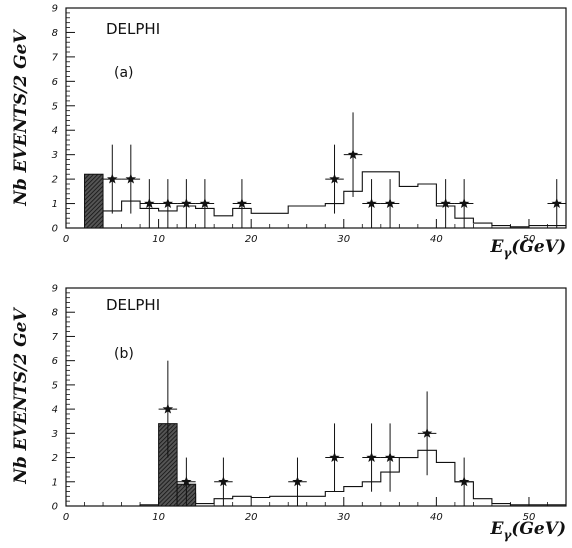 The height and width of the screenshot is (548, 572). Describe the element at coordinates (55, 204) in the screenshot. I see `y-tick-label: 1` at that location.